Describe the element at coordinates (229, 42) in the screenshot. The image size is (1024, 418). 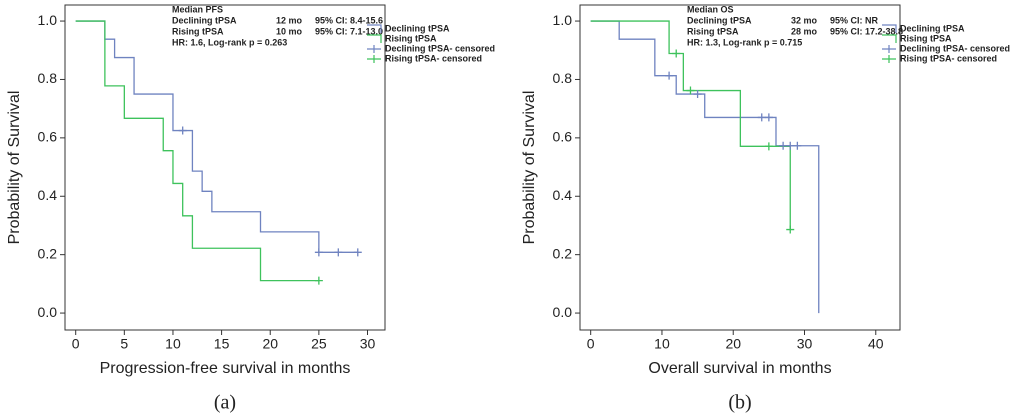
I see `annotation-footer: HR: 1.6, Log-rank p = 0.263` at that location.